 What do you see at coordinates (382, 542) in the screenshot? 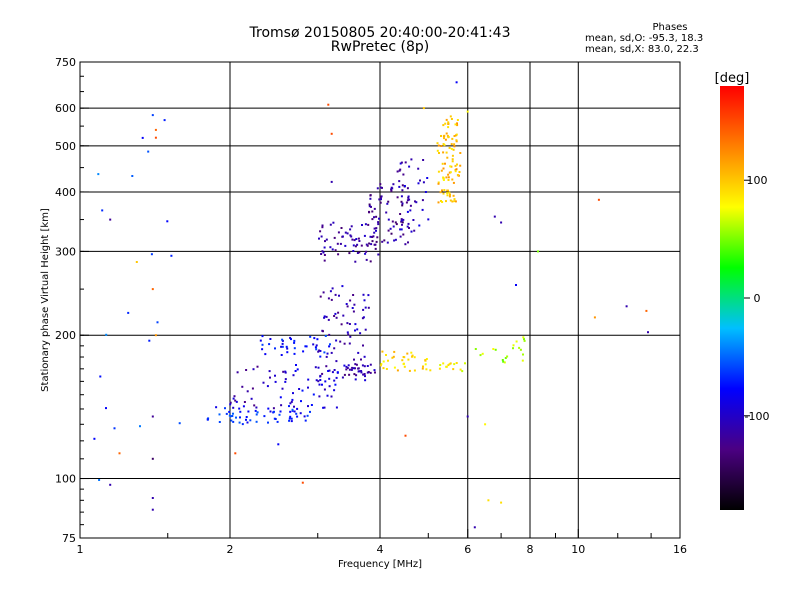
I see `x-axis-ticks: 1 2 4 6 8 10 16` at bounding box center [382, 542].